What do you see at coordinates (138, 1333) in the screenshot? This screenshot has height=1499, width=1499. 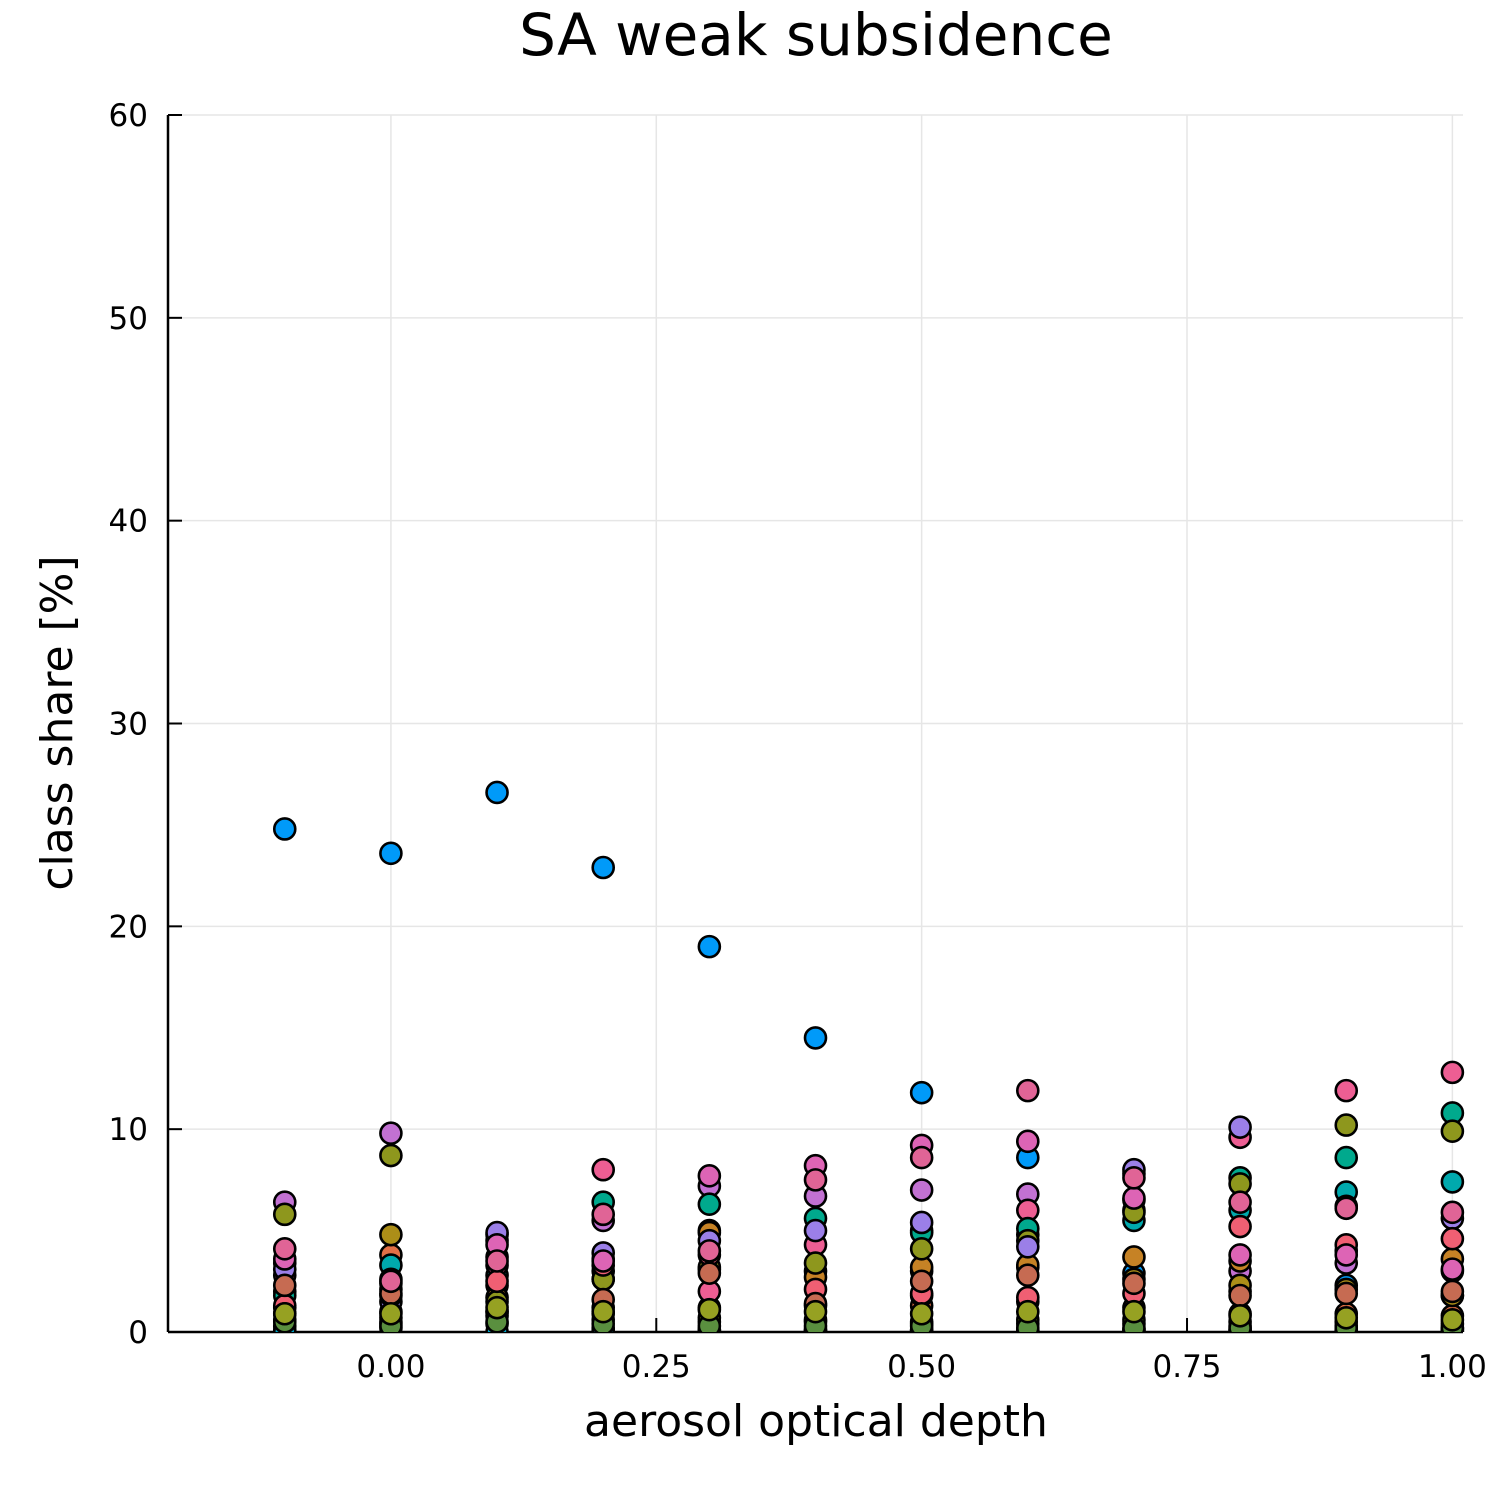 I see `y-tick-label: 0` at bounding box center [138, 1333].